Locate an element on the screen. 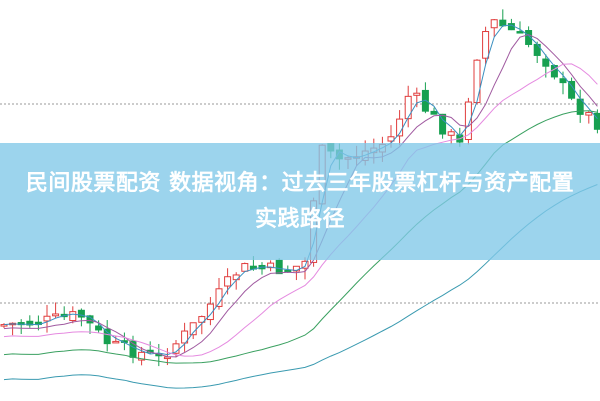  article-title: 民间股票配资 数据视角：过去三年股票杠杆与资产配置实践路径 is located at coordinates (300, 201).